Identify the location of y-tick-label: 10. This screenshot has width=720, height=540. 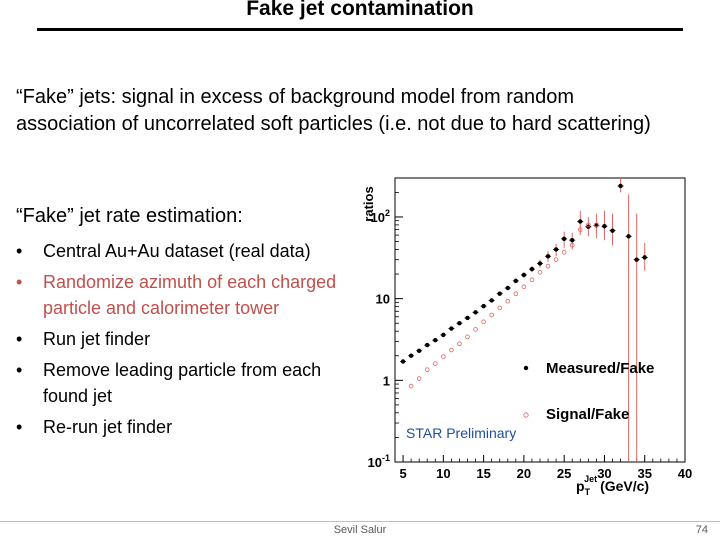
(383, 299).